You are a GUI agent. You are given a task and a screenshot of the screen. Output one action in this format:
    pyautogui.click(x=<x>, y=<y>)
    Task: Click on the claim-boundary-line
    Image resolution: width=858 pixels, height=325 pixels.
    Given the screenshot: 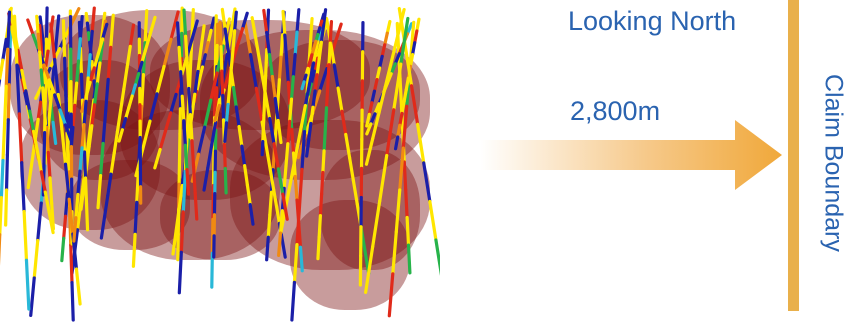 What is the action you would take?
    pyautogui.click(x=793, y=155)
    